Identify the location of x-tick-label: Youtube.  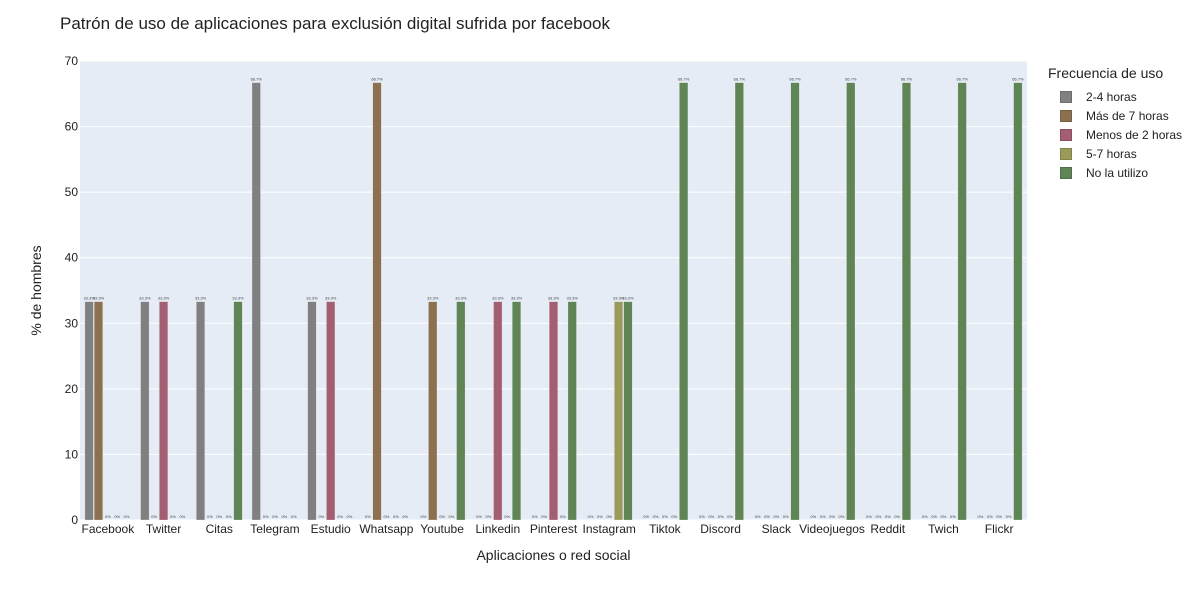
(442, 529).